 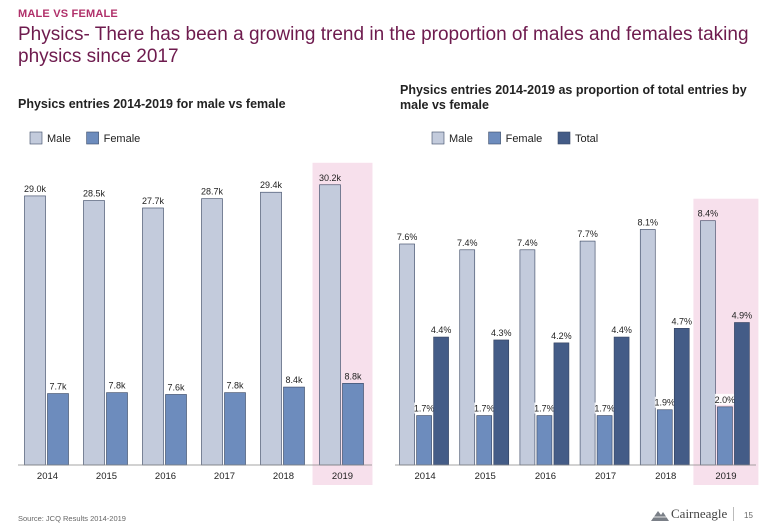 I want to click on bar-total-2017, so click(x=621, y=401).